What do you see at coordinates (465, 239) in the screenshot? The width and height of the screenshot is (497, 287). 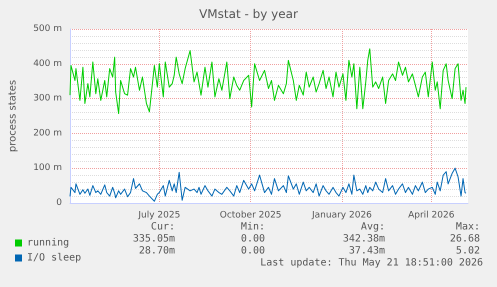 I see `text: 26.68` at bounding box center [465, 239].